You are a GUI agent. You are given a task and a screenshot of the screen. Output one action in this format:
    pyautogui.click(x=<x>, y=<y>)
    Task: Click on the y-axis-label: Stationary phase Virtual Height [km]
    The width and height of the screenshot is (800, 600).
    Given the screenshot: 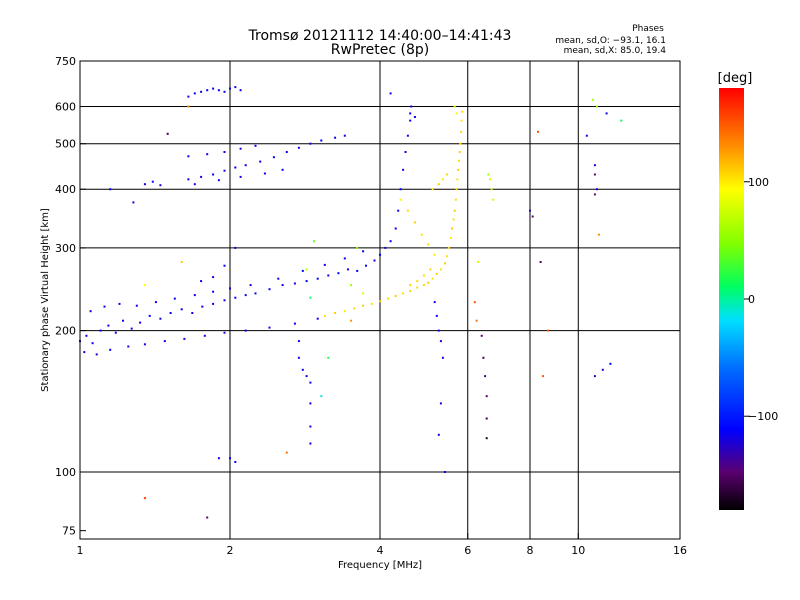 What is the action you would take?
    pyautogui.click(x=45, y=300)
    